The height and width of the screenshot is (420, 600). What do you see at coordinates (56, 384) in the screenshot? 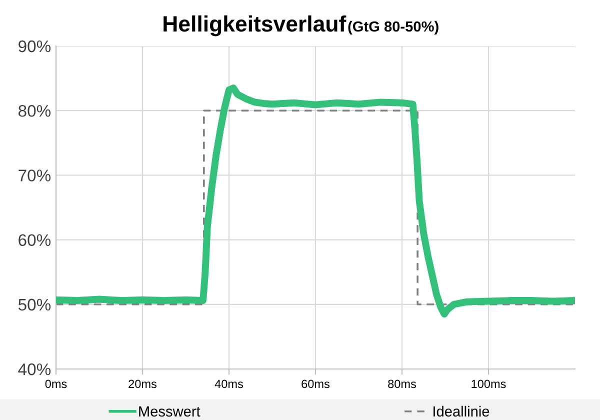
I see `x-tick-label: 0ms` at bounding box center [56, 384].